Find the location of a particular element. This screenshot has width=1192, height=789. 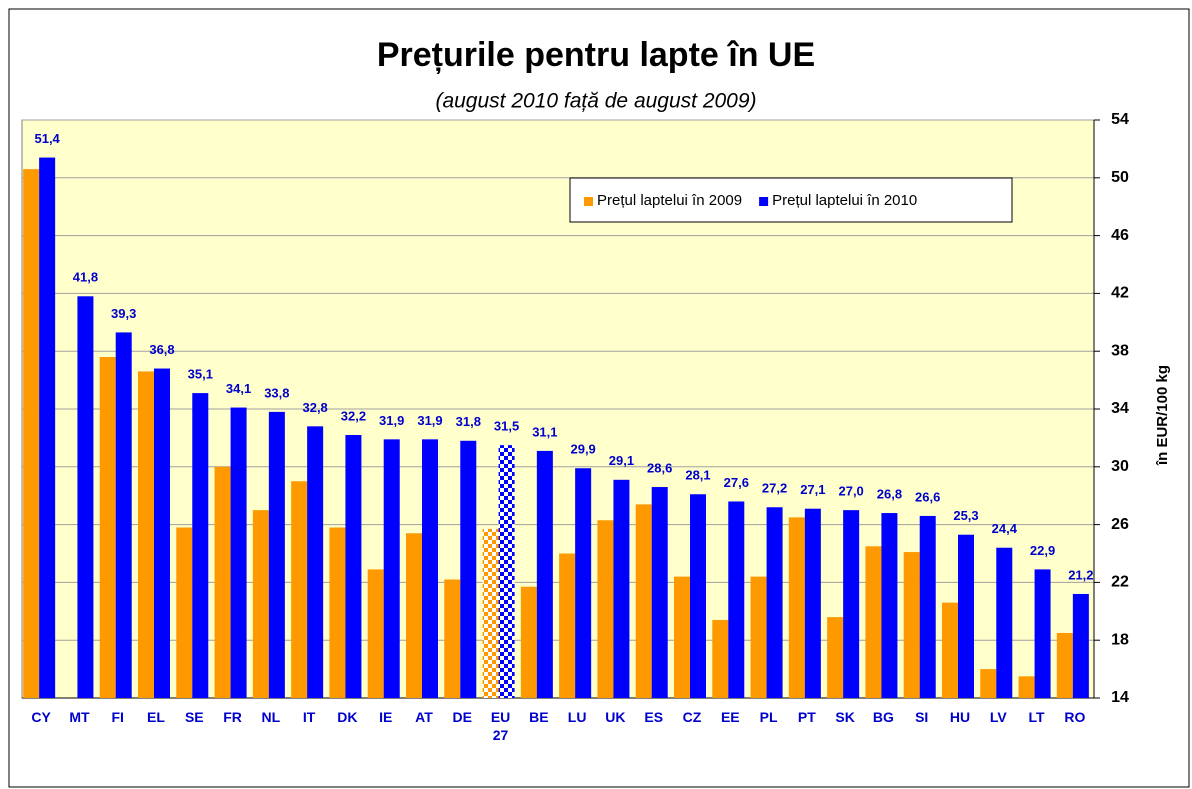

data-label: 22,9 is located at coordinates (1042, 550).